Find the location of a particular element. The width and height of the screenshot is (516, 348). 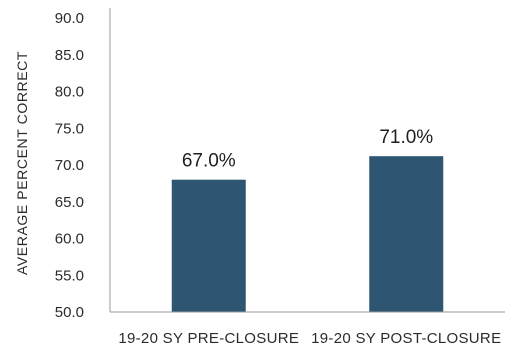

y-tick-label: 90.0 is located at coordinates (69, 18).